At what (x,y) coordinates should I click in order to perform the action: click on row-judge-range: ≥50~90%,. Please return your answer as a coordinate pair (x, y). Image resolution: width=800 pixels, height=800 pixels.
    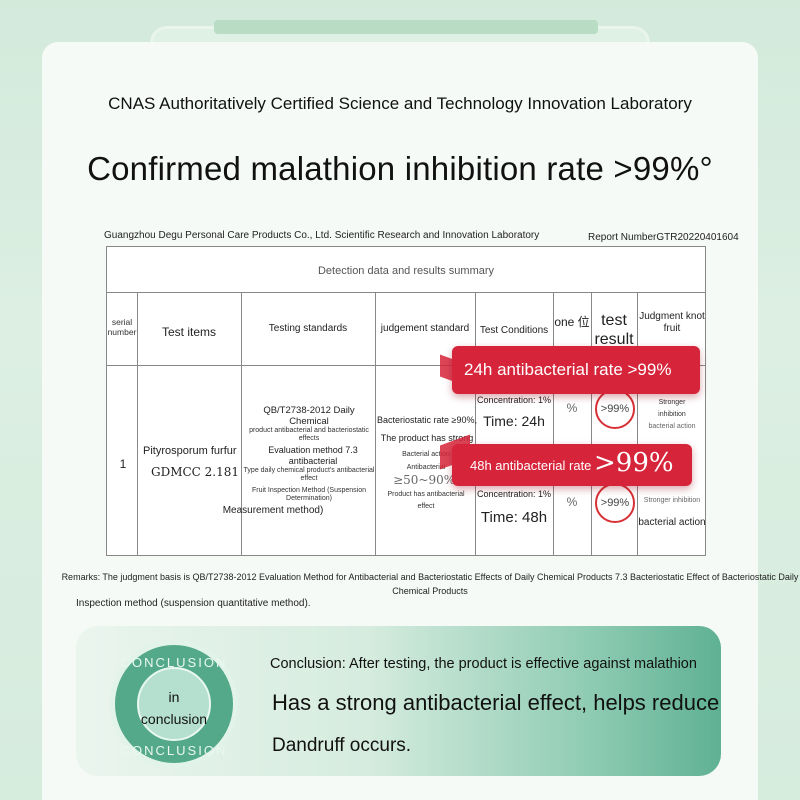
    Looking at the image, I should click on (426, 480).